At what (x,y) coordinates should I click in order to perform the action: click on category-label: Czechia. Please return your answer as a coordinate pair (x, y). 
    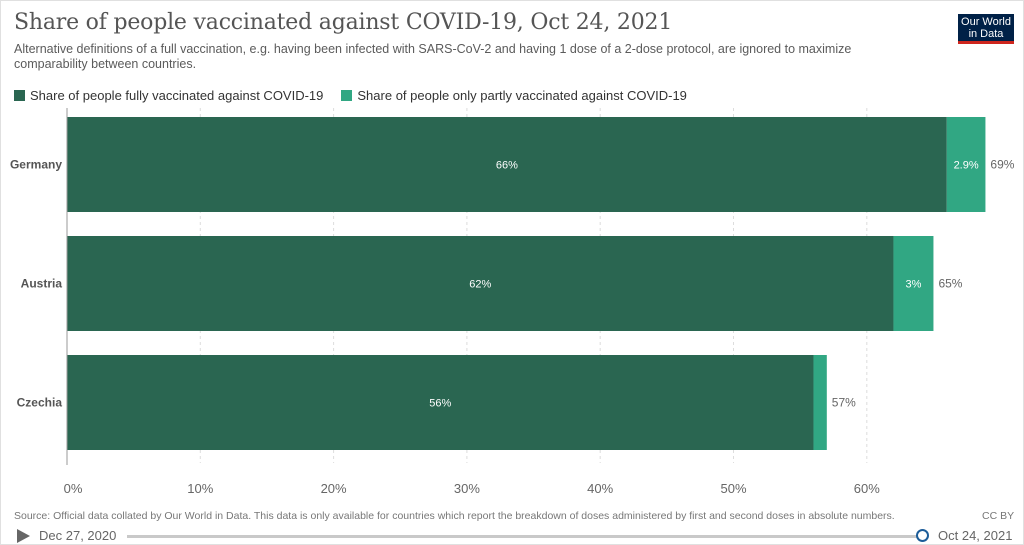
    Looking at the image, I should click on (40, 403).